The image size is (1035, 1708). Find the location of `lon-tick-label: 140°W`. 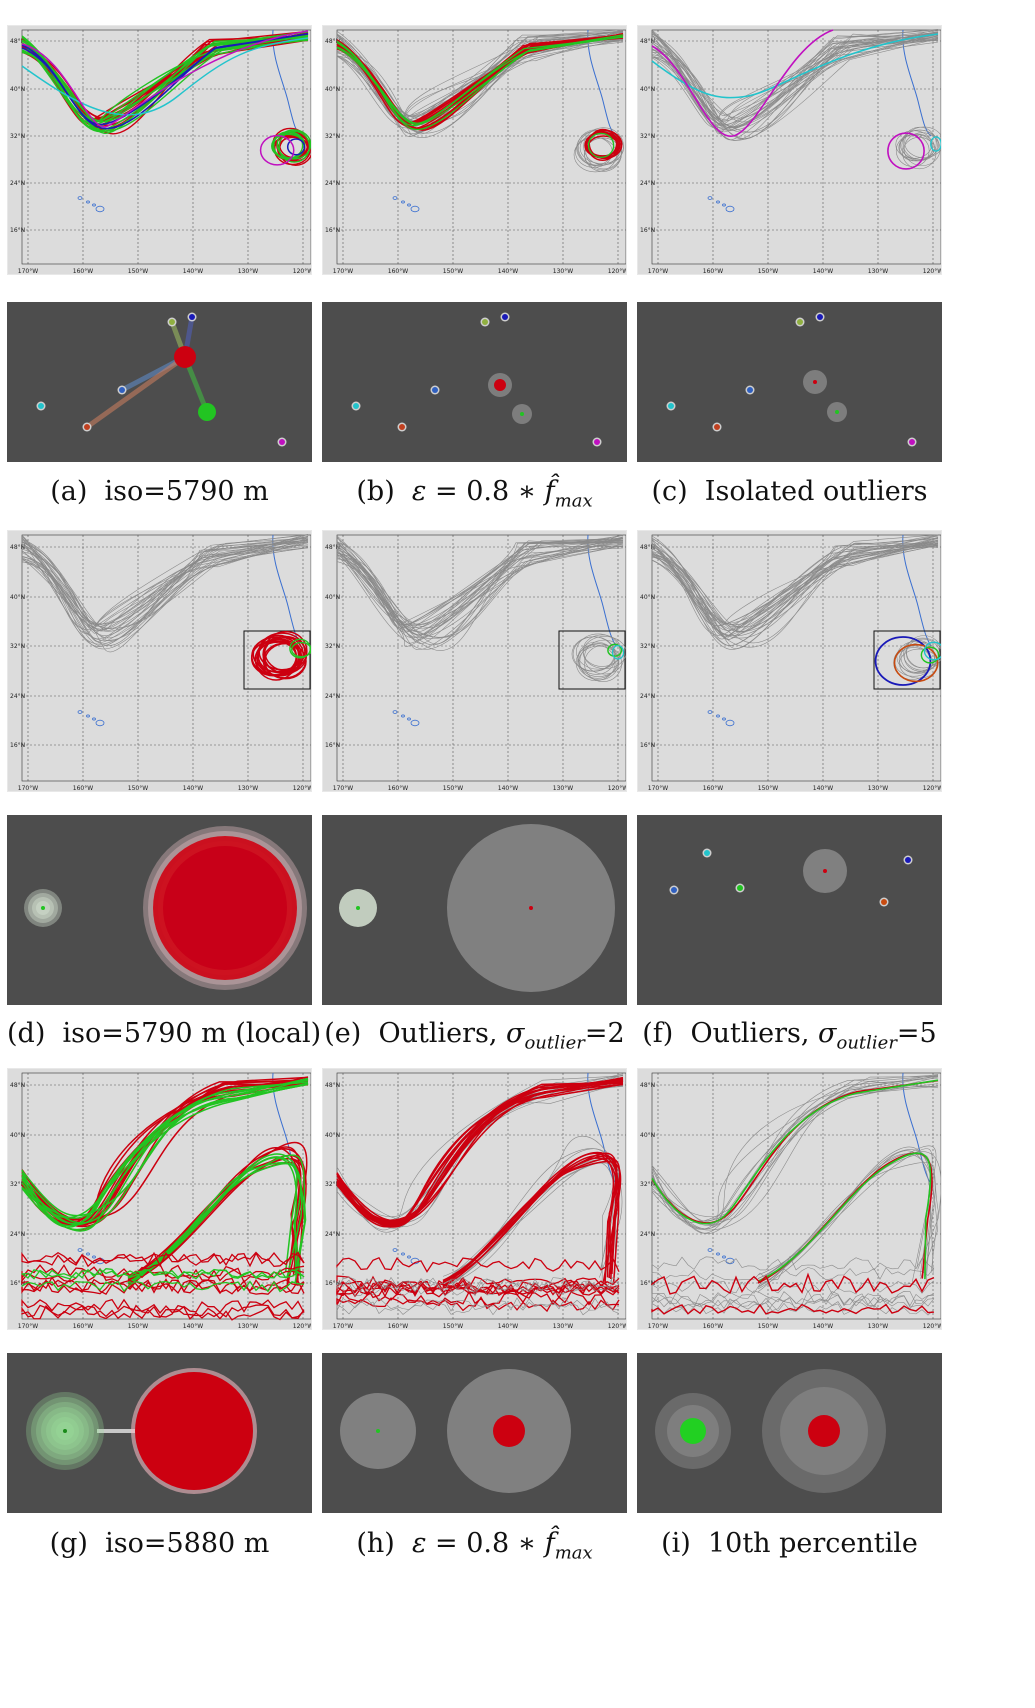

lon-tick-label: 140°W is located at coordinates (823, 788).